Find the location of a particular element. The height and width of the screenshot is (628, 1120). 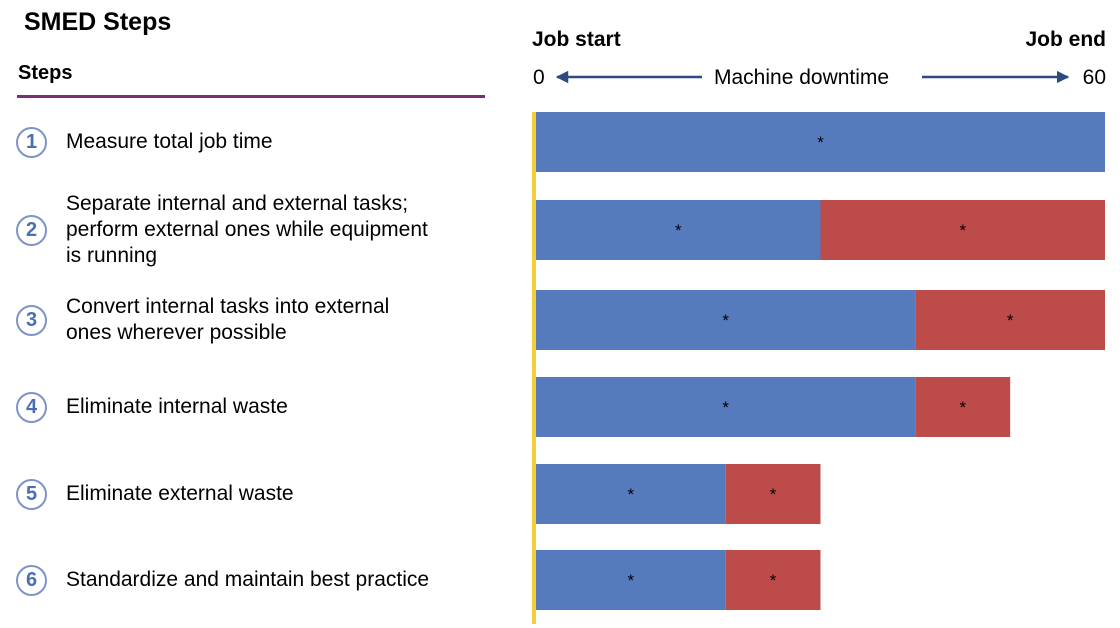

axis-min-label: 0 is located at coordinates (539, 77).